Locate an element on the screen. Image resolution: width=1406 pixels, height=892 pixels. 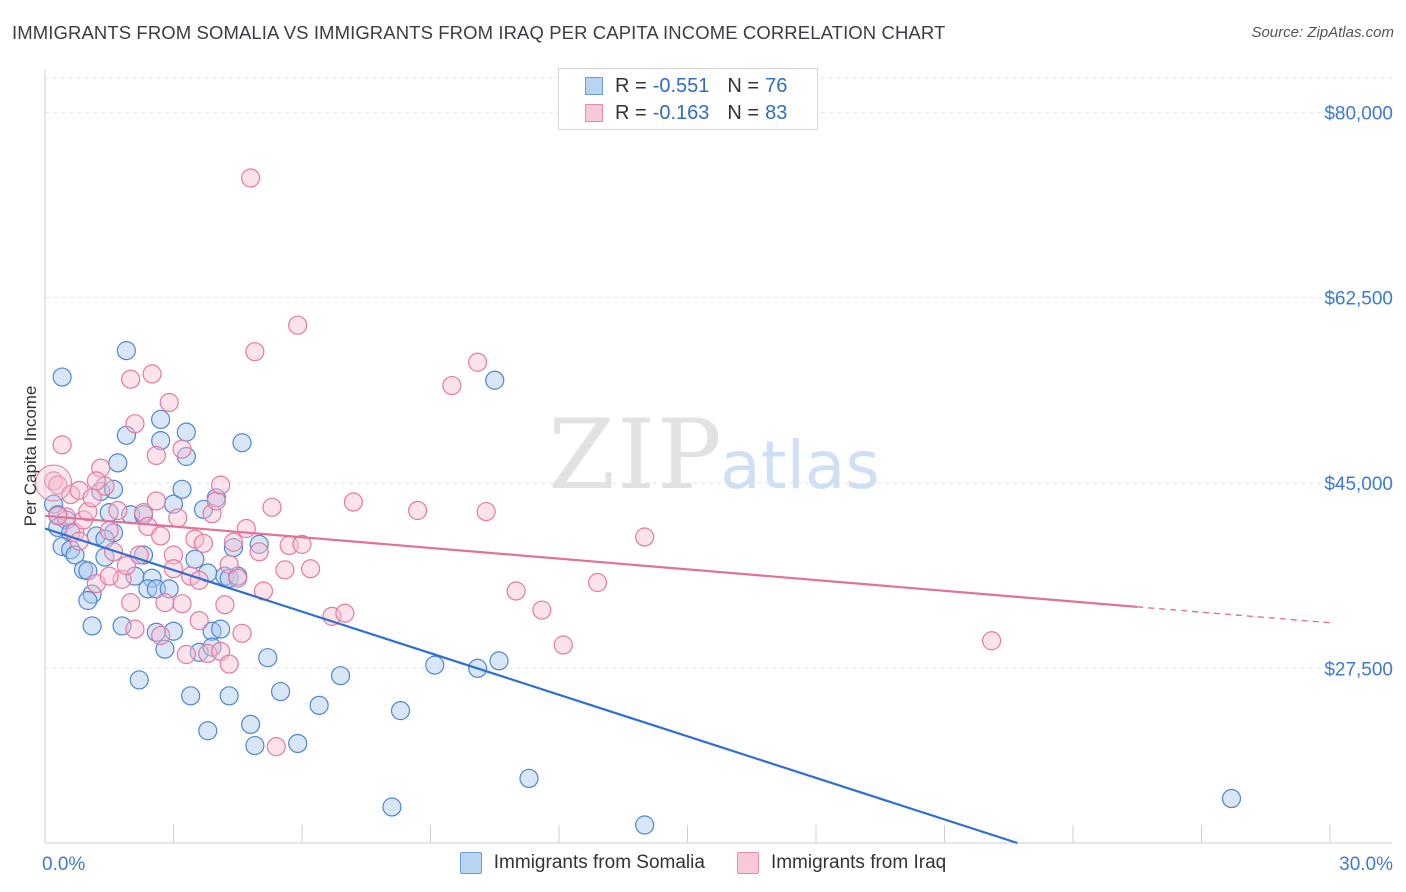
iraq-swatch is located at coordinates (594, 113).